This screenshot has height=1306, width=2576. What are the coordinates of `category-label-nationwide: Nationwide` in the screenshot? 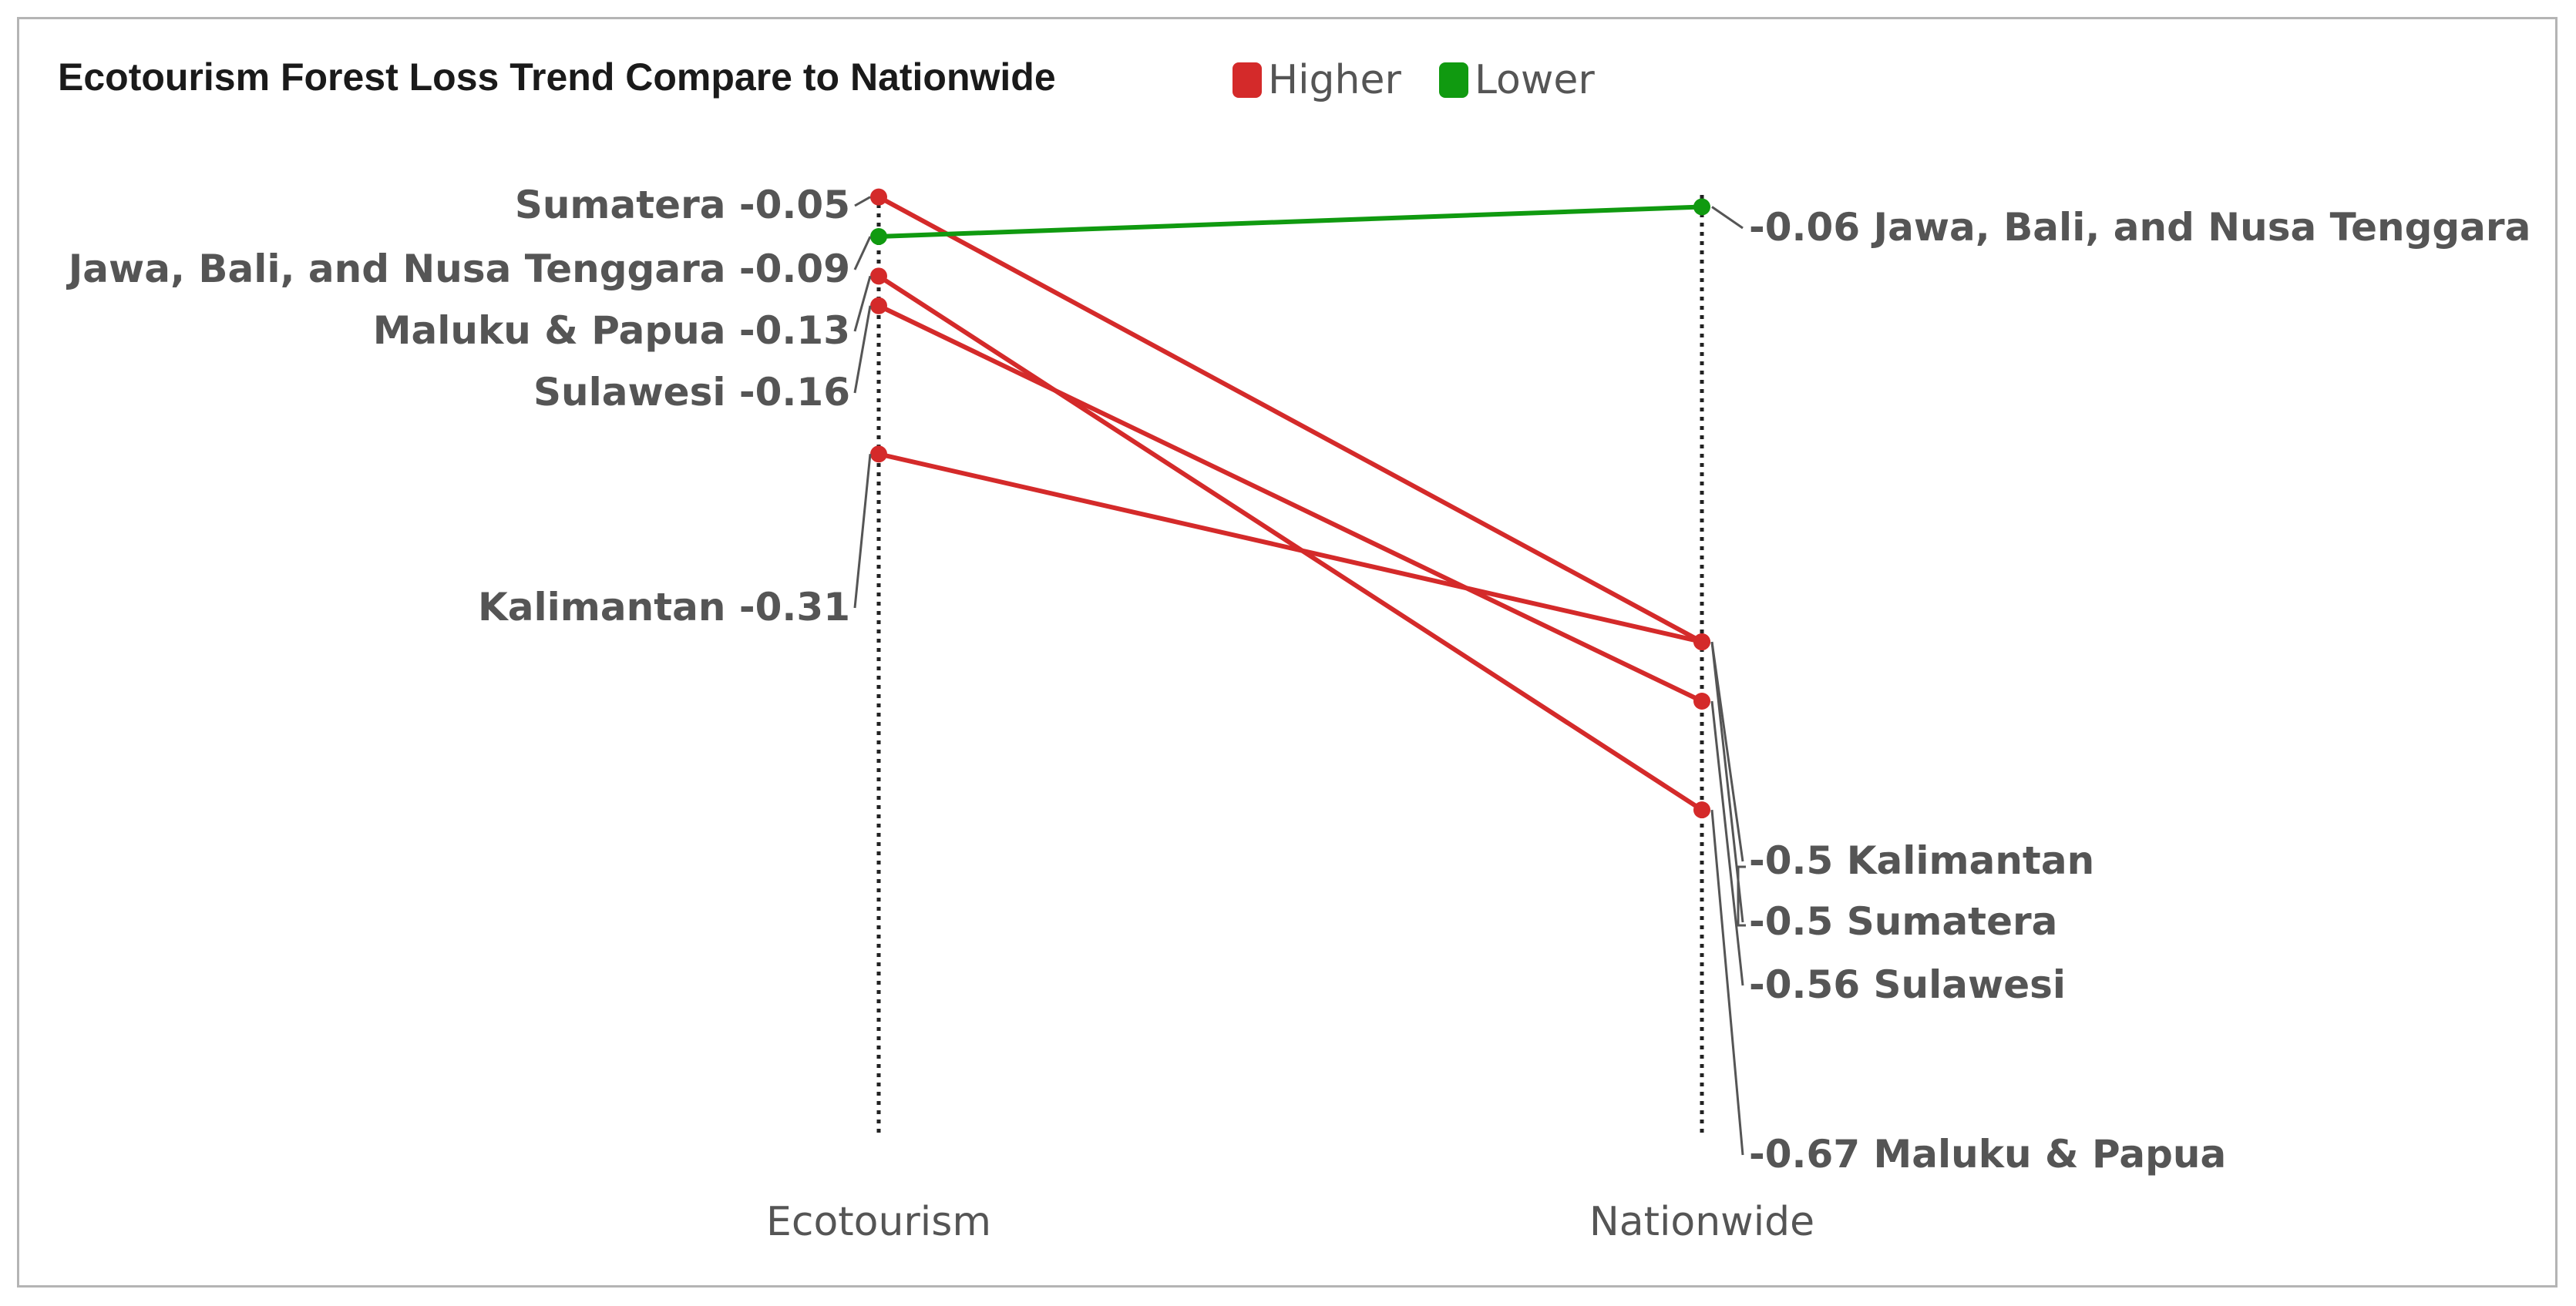 It's located at (1701, 1222).